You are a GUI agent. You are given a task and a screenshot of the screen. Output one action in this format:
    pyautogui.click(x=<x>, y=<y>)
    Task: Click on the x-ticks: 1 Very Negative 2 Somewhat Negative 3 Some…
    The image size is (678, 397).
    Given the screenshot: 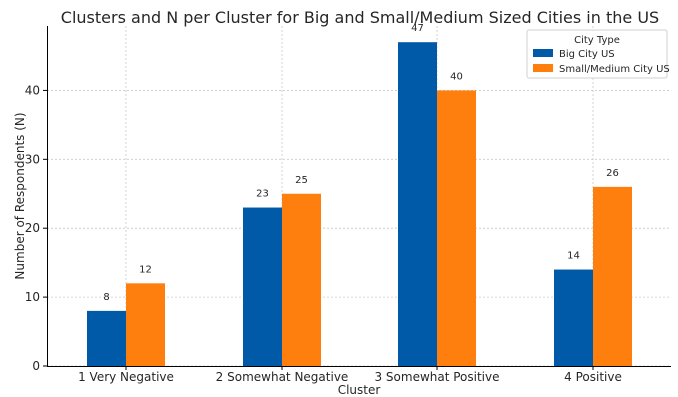 What is the action you would take?
    pyautogui.click(x=350, y=375)
    